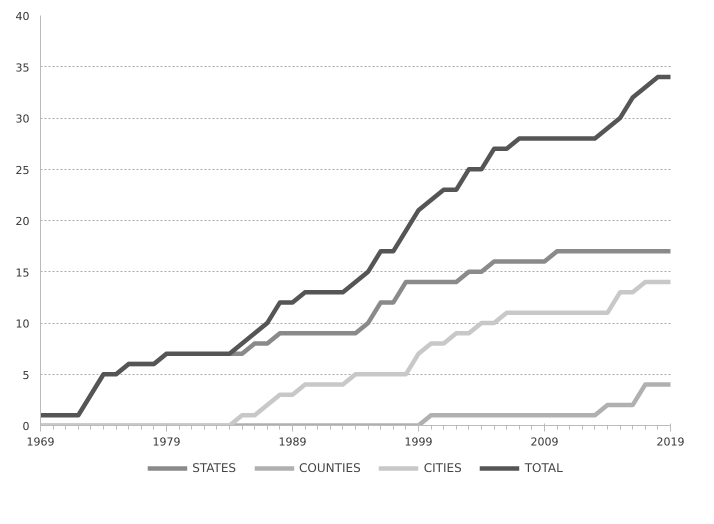 The image size is (714, 524). I want to click on x-tick-label: 2009, so click(544, 442).